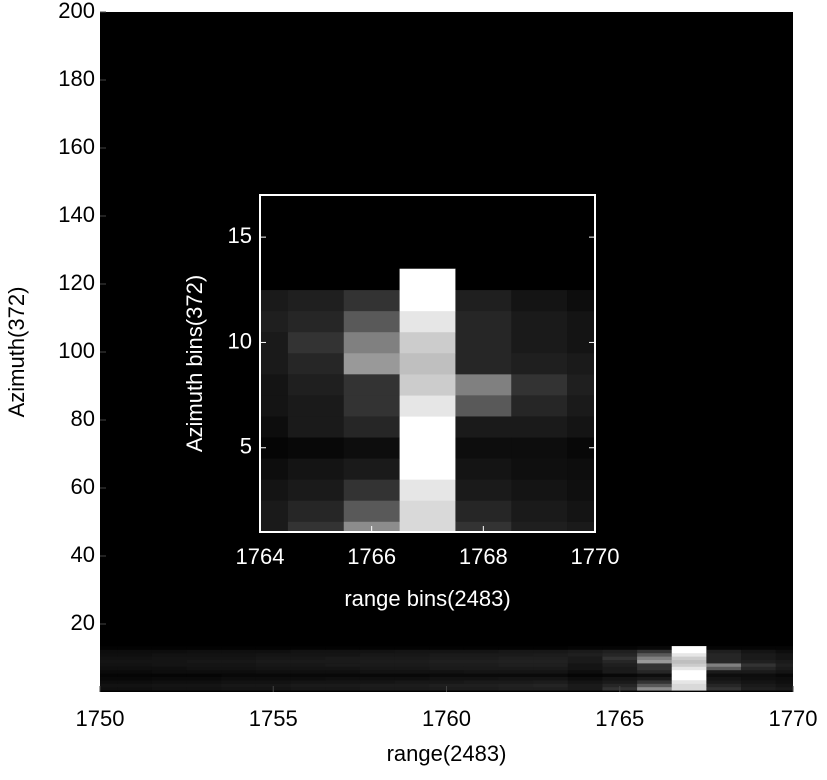 The width and height of the screenshot is (827, 780). What do you see at coordinates (595, 556) in the screenshot?
I see `x-tick-label: 1770` at bounding box center [595, 556].